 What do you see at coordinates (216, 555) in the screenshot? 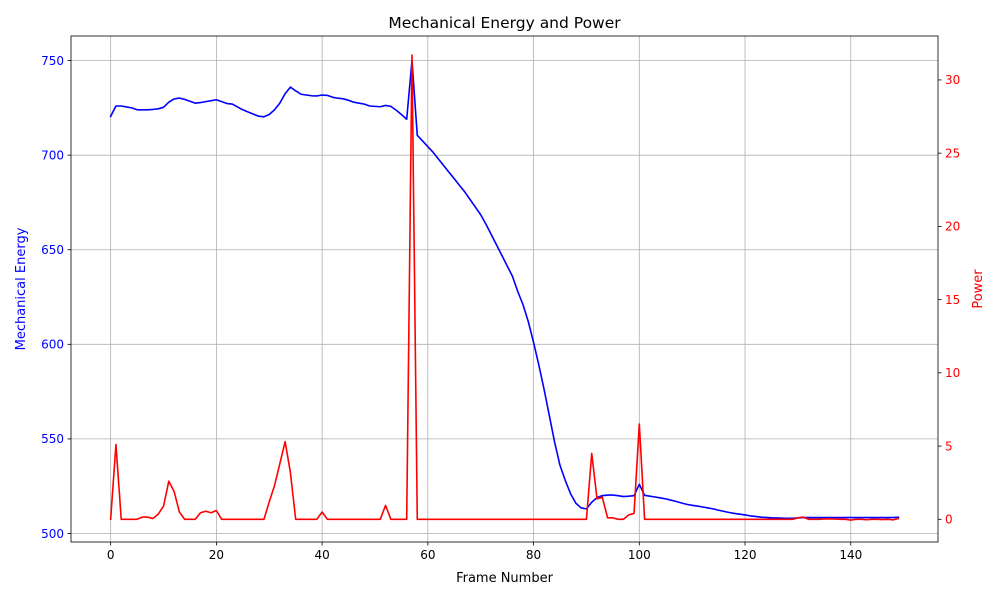
I see `x-tick-label: 20` at bounding box center [216, 555].